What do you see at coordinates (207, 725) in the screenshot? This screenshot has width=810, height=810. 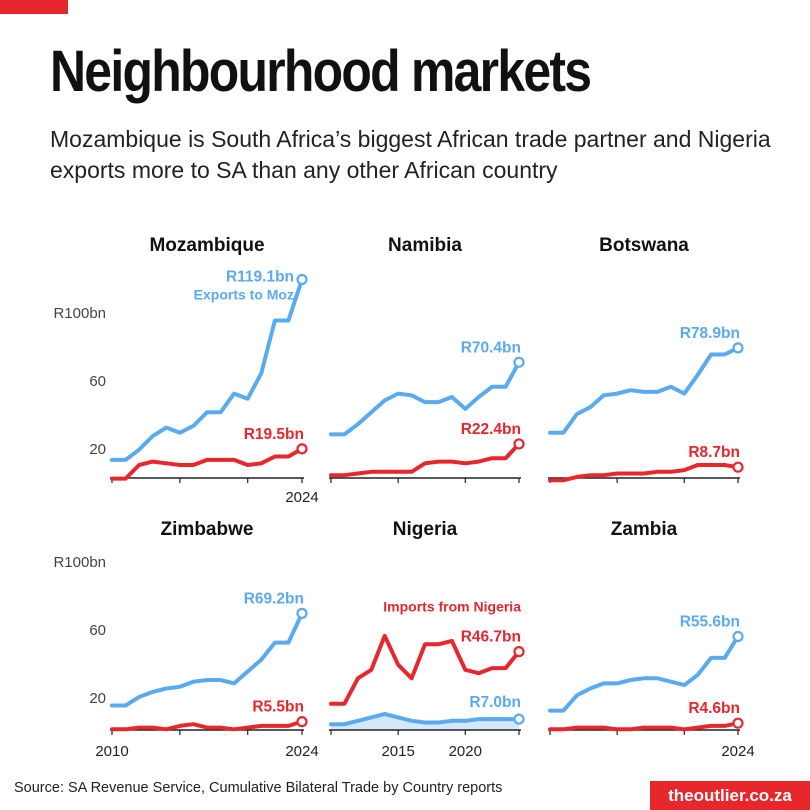 I see `imports-line-zimbabwe` at bounding box center [207, 725].